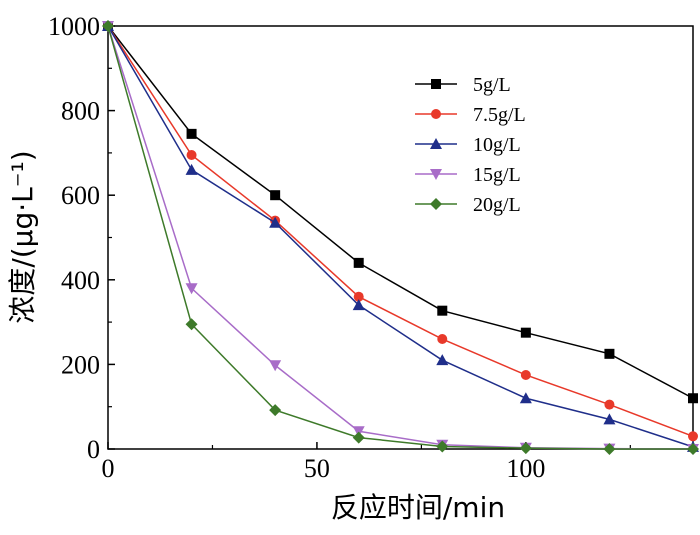  Describe the element at coordinates (93, 449) in the screenshot. I see `y-tick-label: 0` at that location.